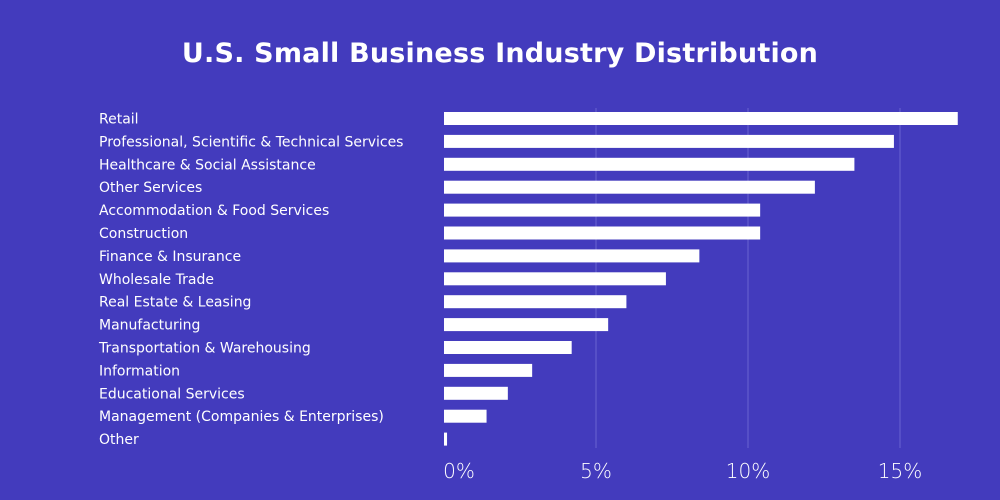 Image resolution: width=1000 pixels, height=500 pixels. Describe the element at coordinates (682, 471) in the screenshot. I see `x-axis-ticks: 0% 5% 10% 15%` at that location.